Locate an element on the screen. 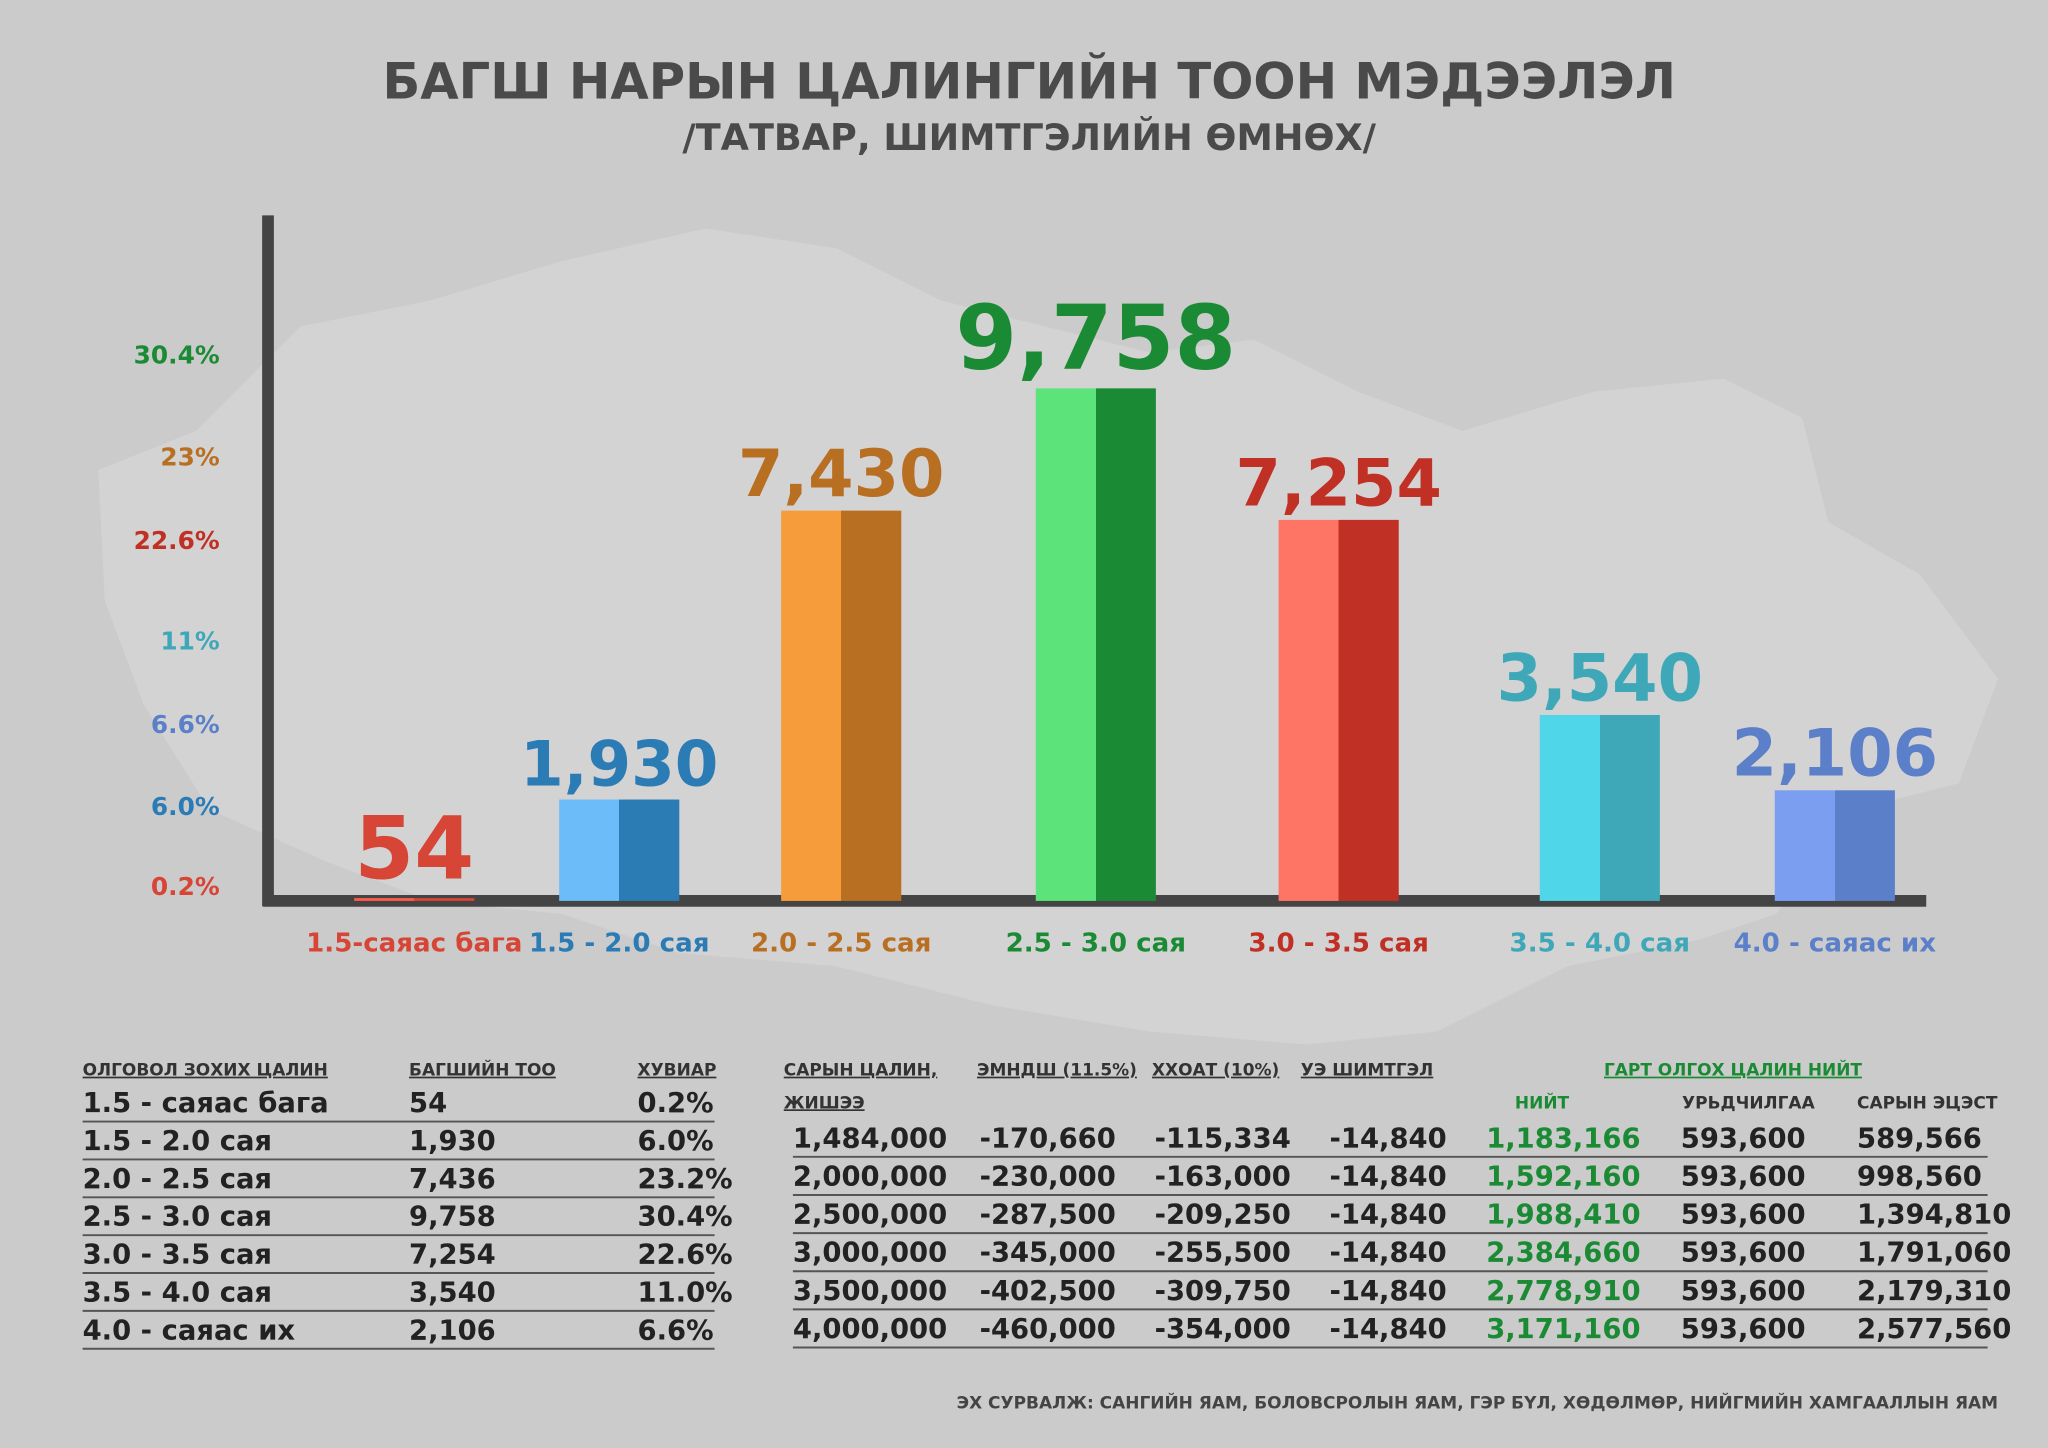  table-cell: 9,758 is located at coordinates (452, 1217).